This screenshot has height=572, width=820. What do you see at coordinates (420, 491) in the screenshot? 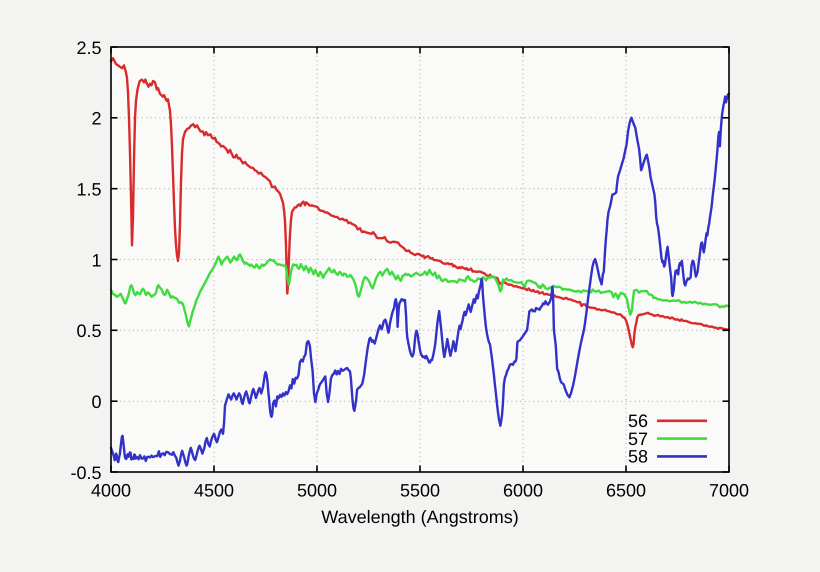
I see `svg-text: 5500` at bounding box center [420, 491].